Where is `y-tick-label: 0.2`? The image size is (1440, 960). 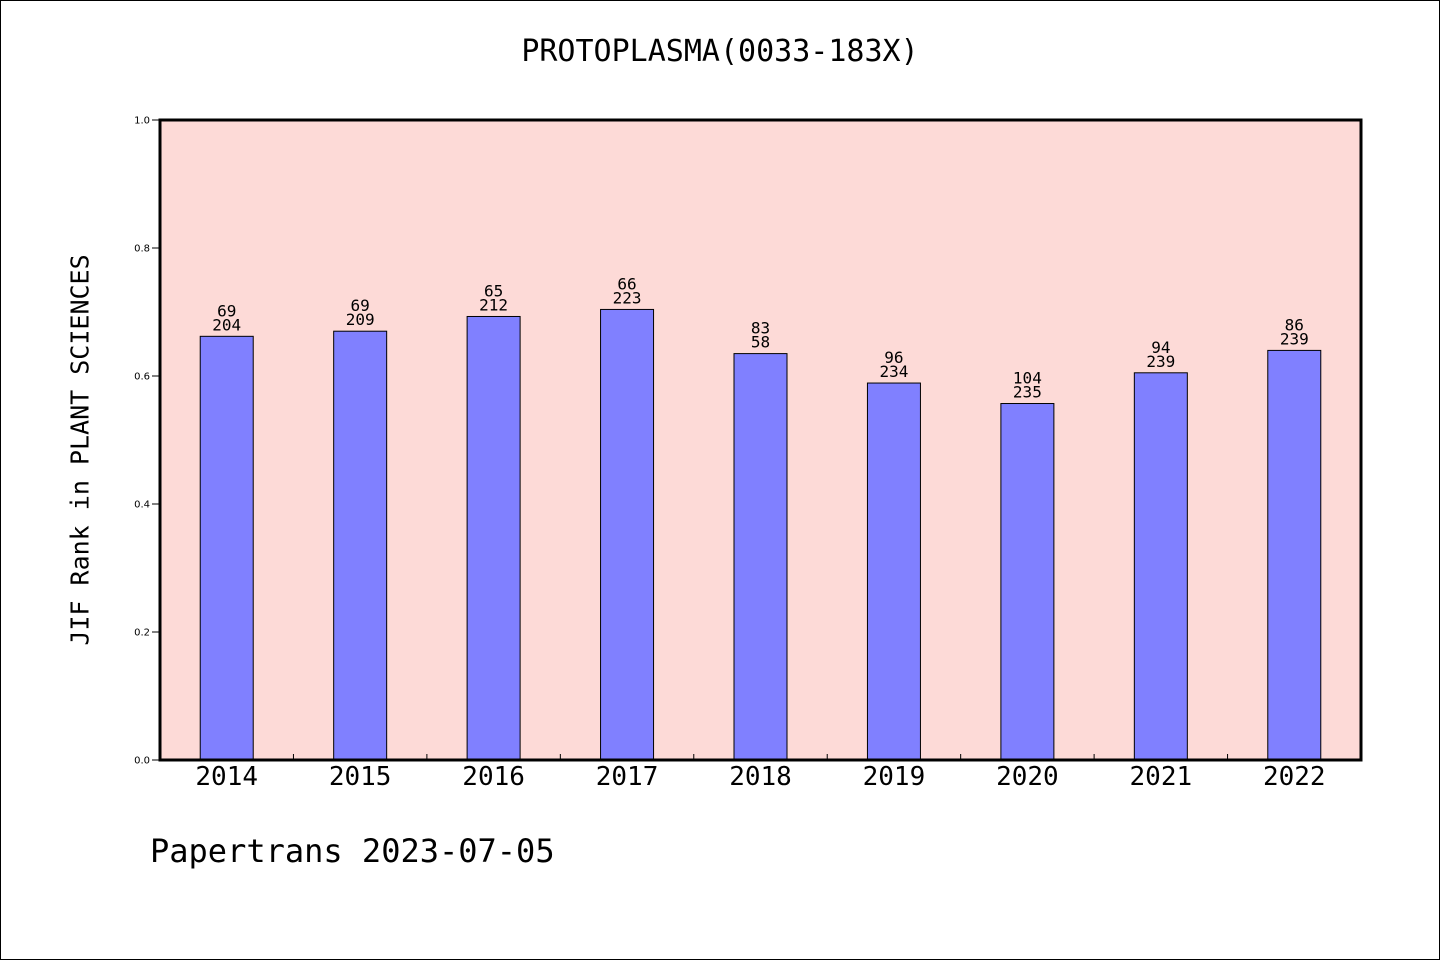
y-tick-label: 0.2 is located at coordinates (142, 633).